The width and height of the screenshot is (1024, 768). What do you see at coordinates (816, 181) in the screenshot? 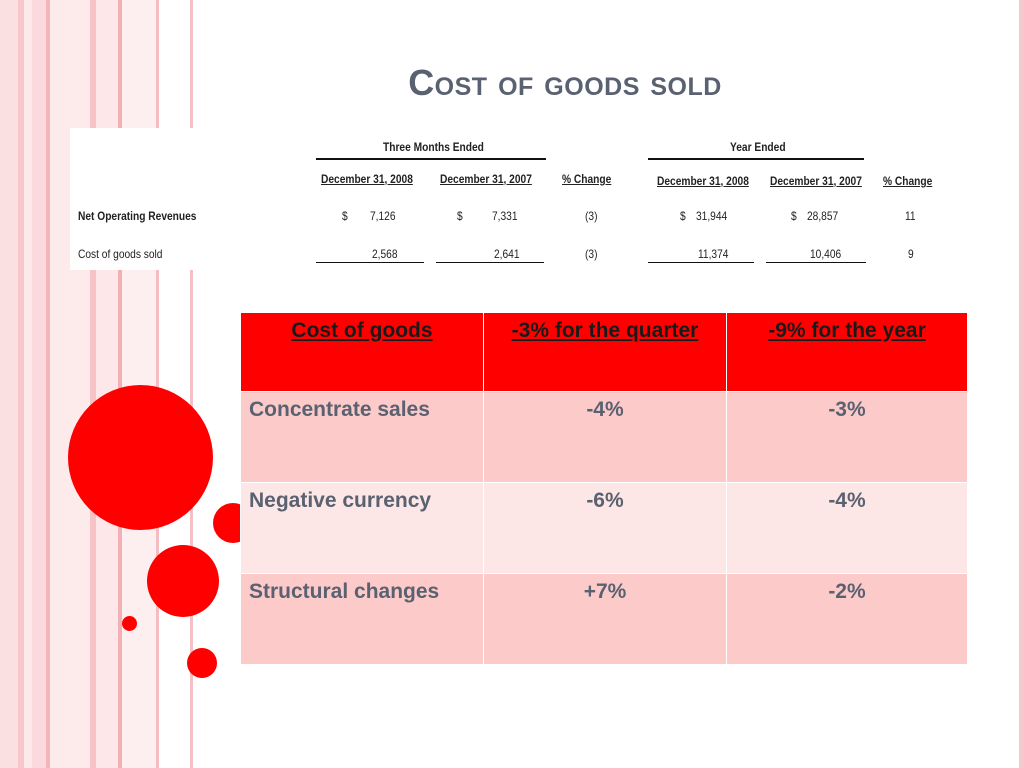
I see `col-header-y-2007: December 31, 2007` at bounding box center [816, 181].